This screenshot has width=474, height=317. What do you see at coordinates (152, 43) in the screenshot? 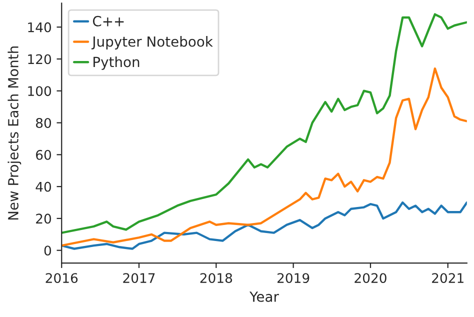
I see `legend-label: Jupyter Notebook` at bounding box center [152, 43].